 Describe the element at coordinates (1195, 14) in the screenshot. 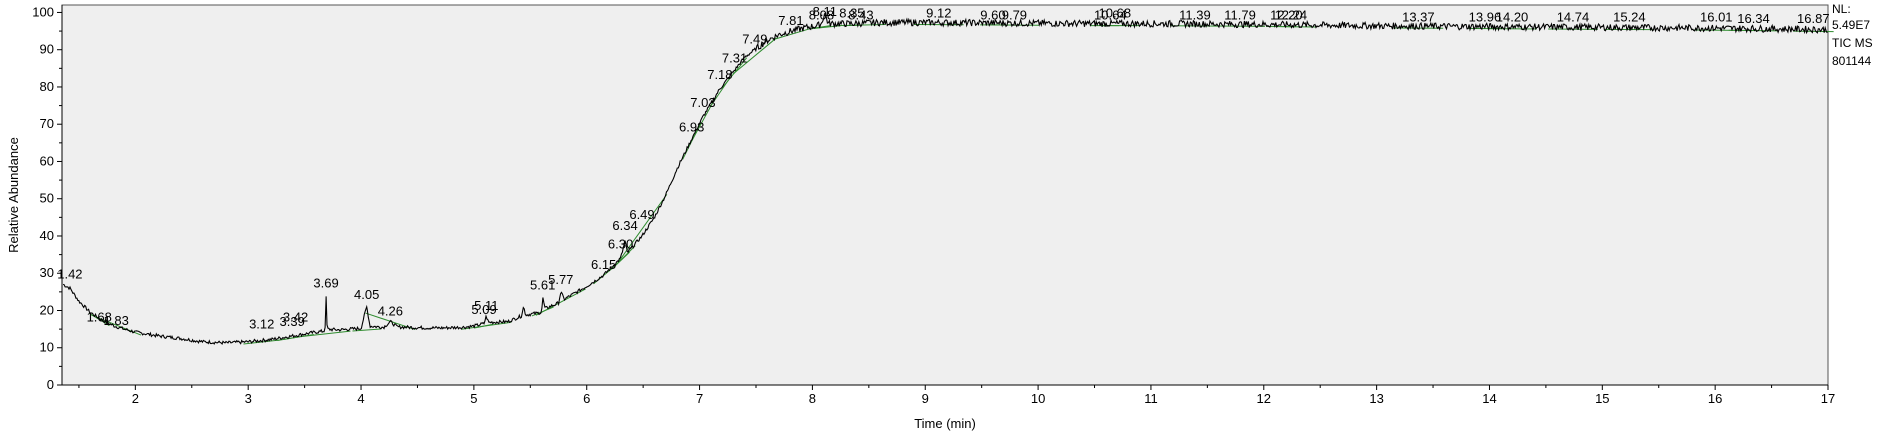

I see `peak-label: 11.39` at that location.